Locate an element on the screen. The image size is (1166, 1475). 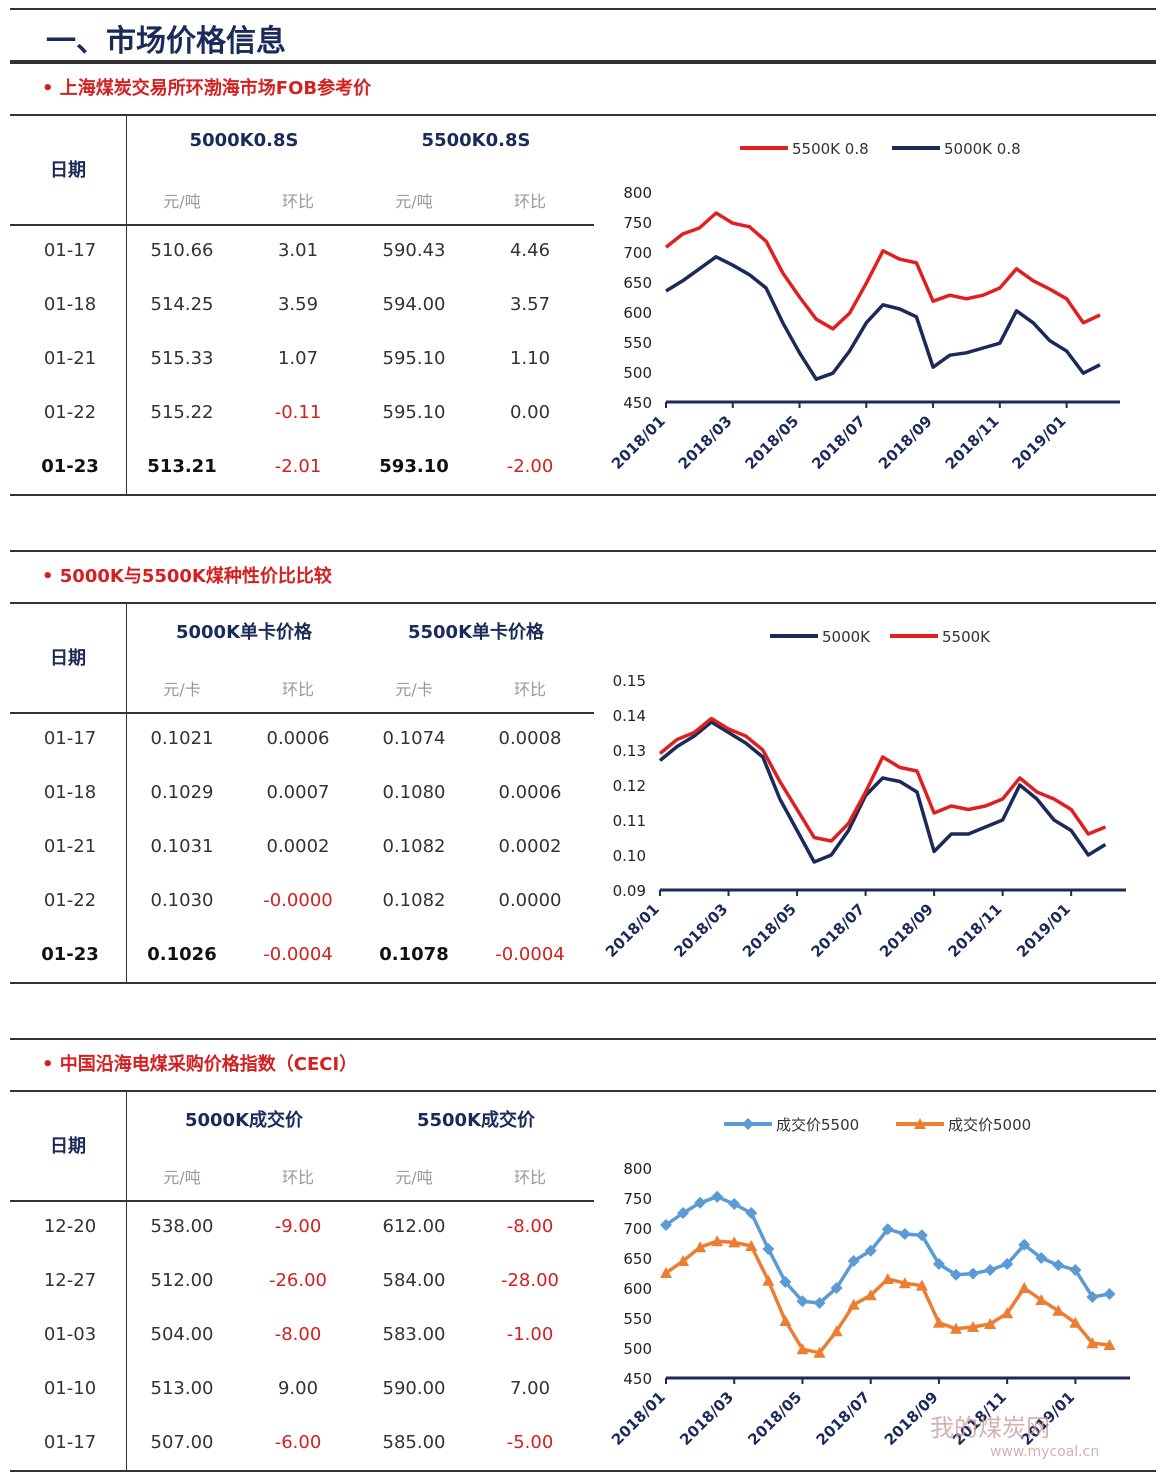
section-heading: • 上海煤炭交易所环渤海市场FOB参考价 is located at coordinates (207, 88).